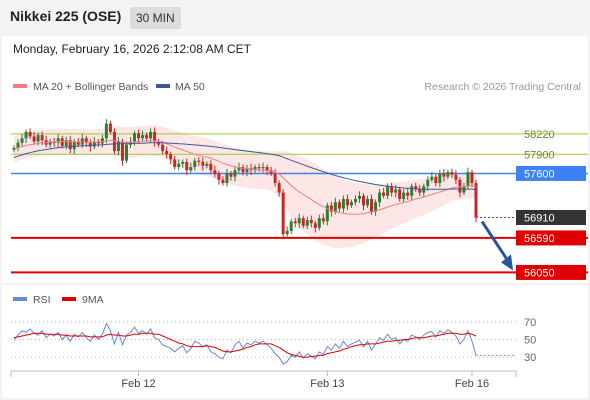  I want to click on rsi-panel: 70 50 30, so click(273, 341).